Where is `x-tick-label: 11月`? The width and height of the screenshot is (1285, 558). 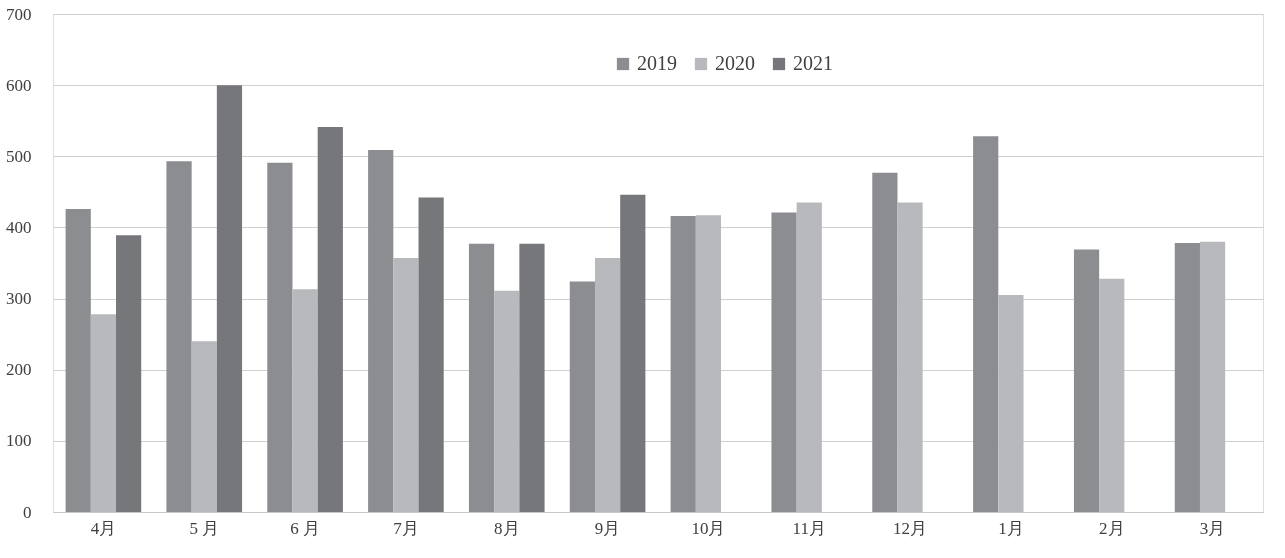
x-tick-label: 11月 is located at coordinates (809, 528).